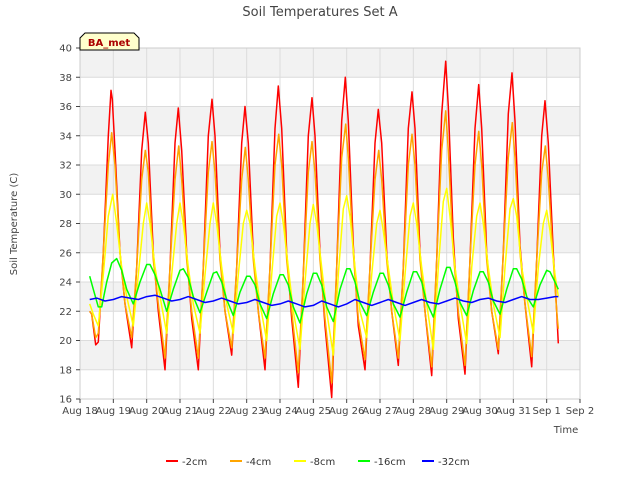  I want to click on x-axis-label: Time, so click(565, 430).